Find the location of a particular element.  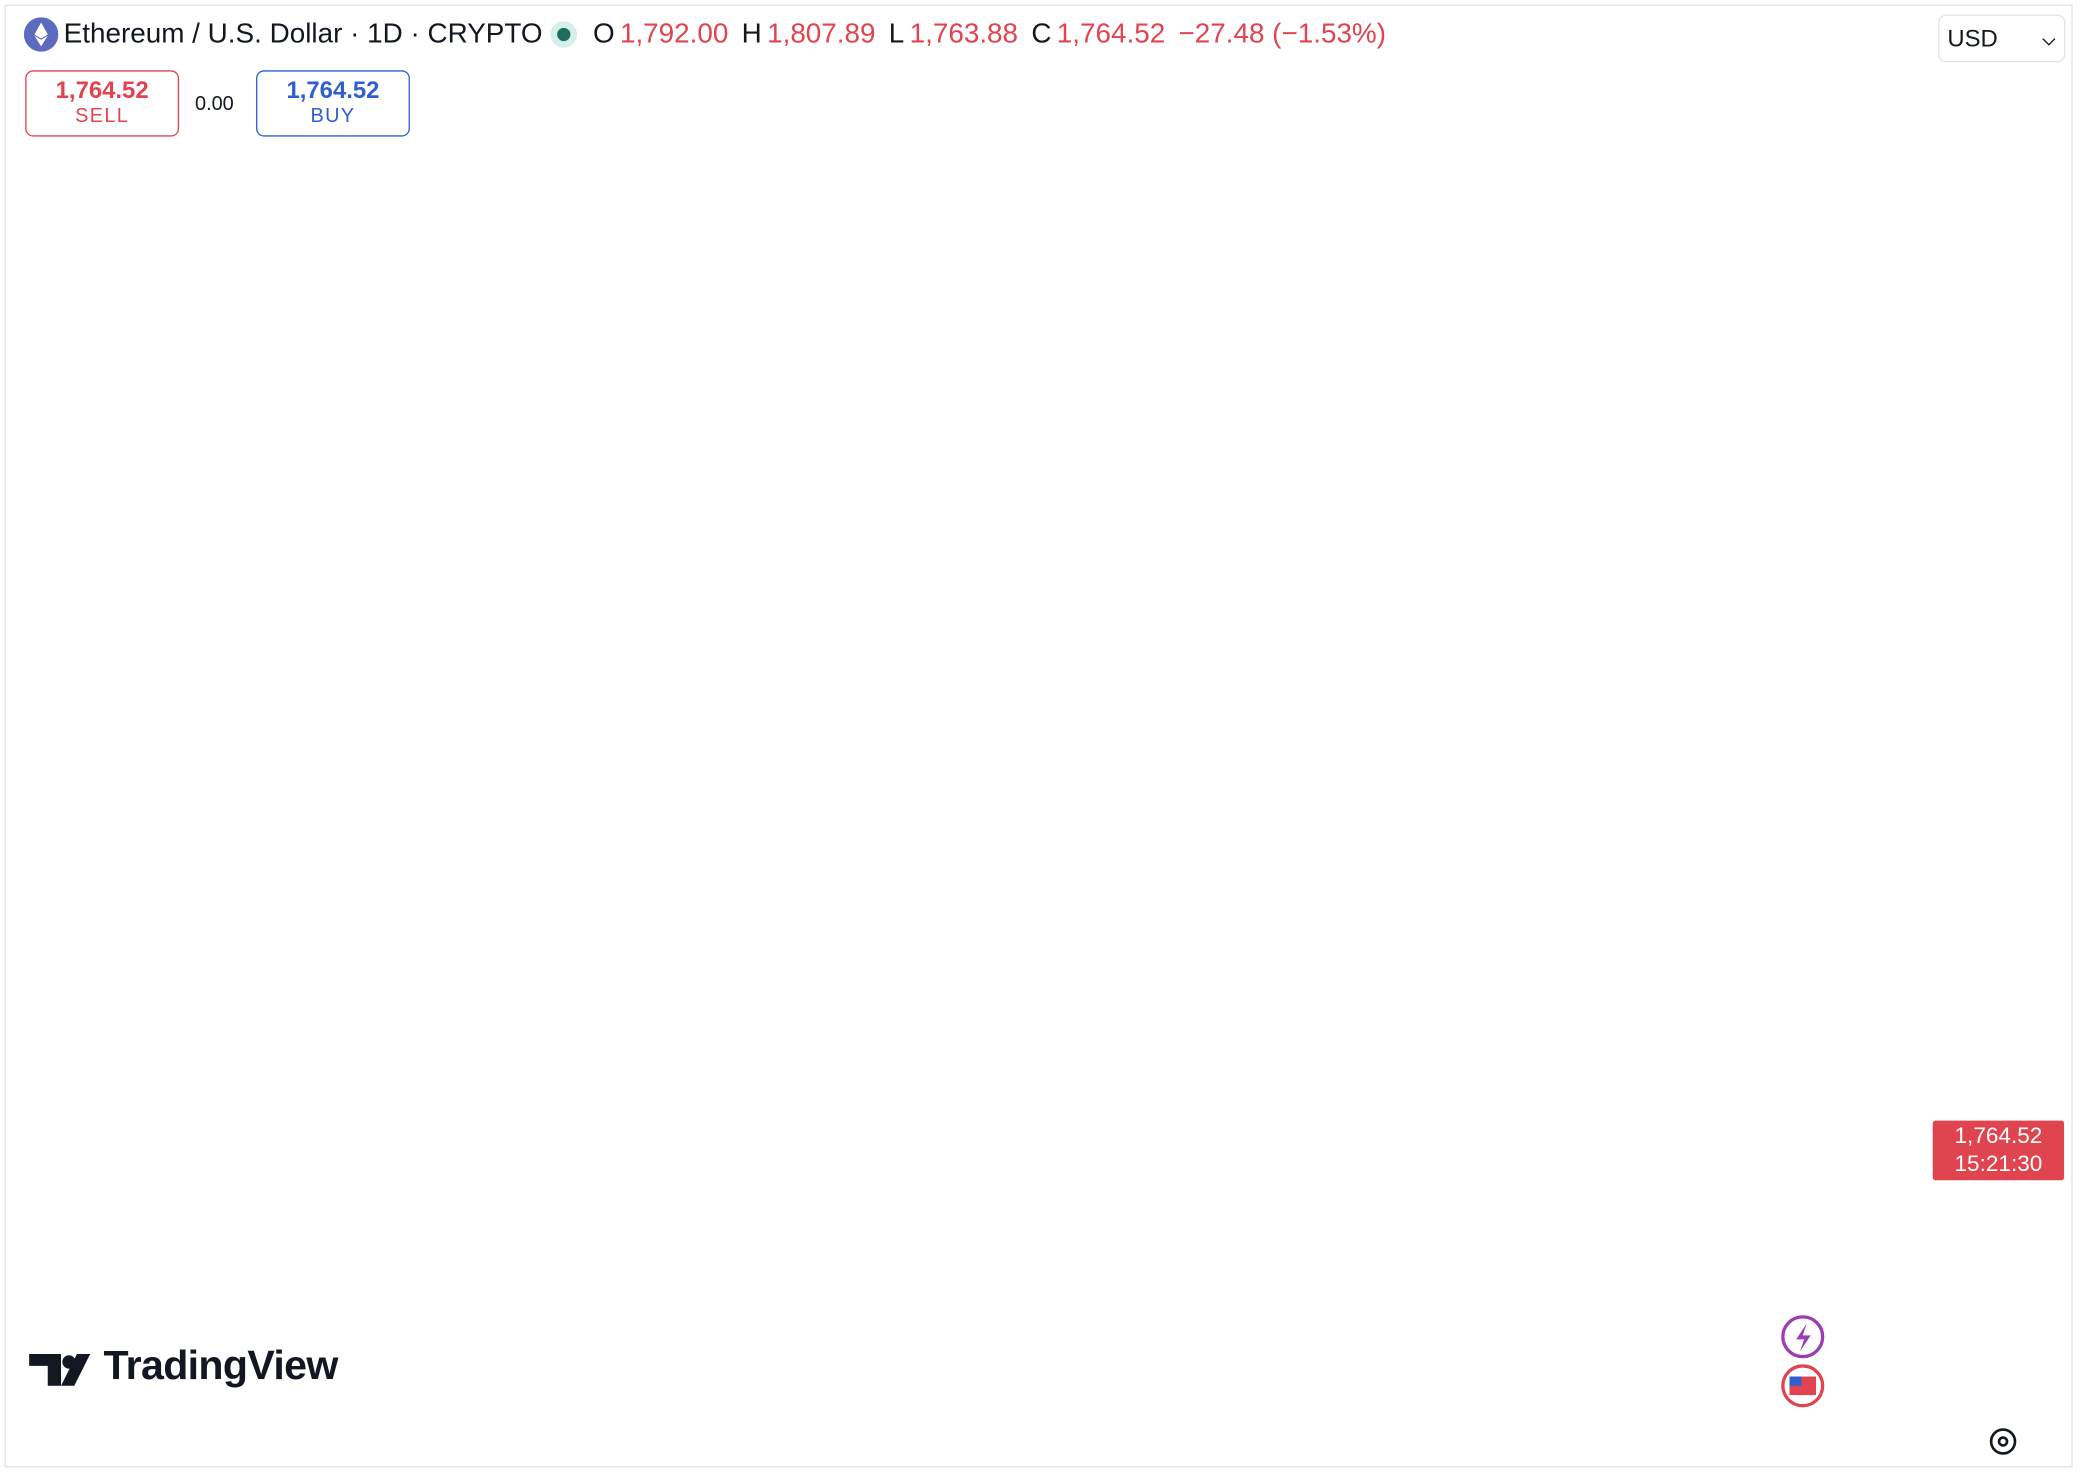

settings-icon is located at coordinates (2003, 1441).